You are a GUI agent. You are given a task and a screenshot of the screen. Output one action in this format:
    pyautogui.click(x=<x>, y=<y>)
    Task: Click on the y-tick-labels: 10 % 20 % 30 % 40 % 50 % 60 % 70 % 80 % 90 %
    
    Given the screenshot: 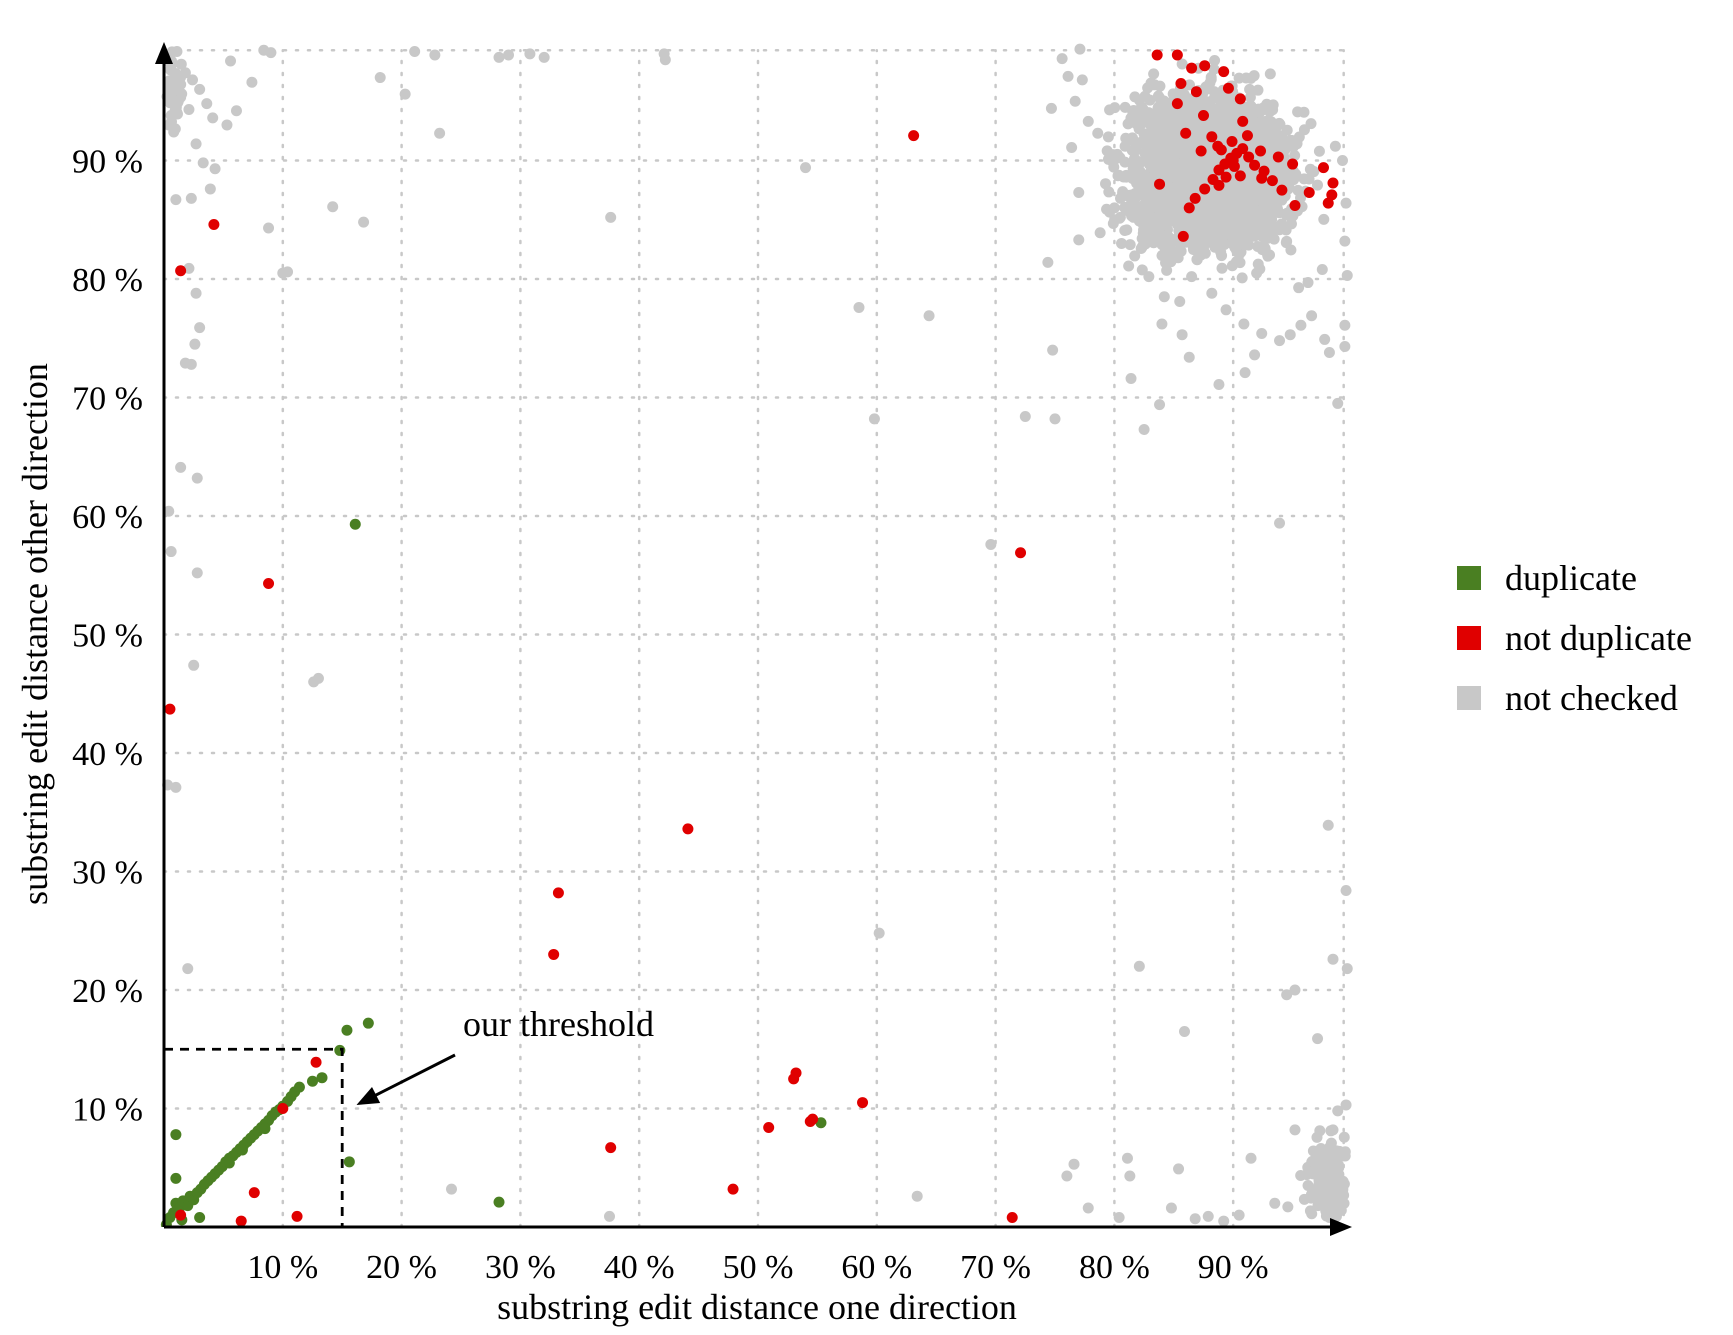 What is the action you would take?
    pyautogui.click(x=107, y=636)
    